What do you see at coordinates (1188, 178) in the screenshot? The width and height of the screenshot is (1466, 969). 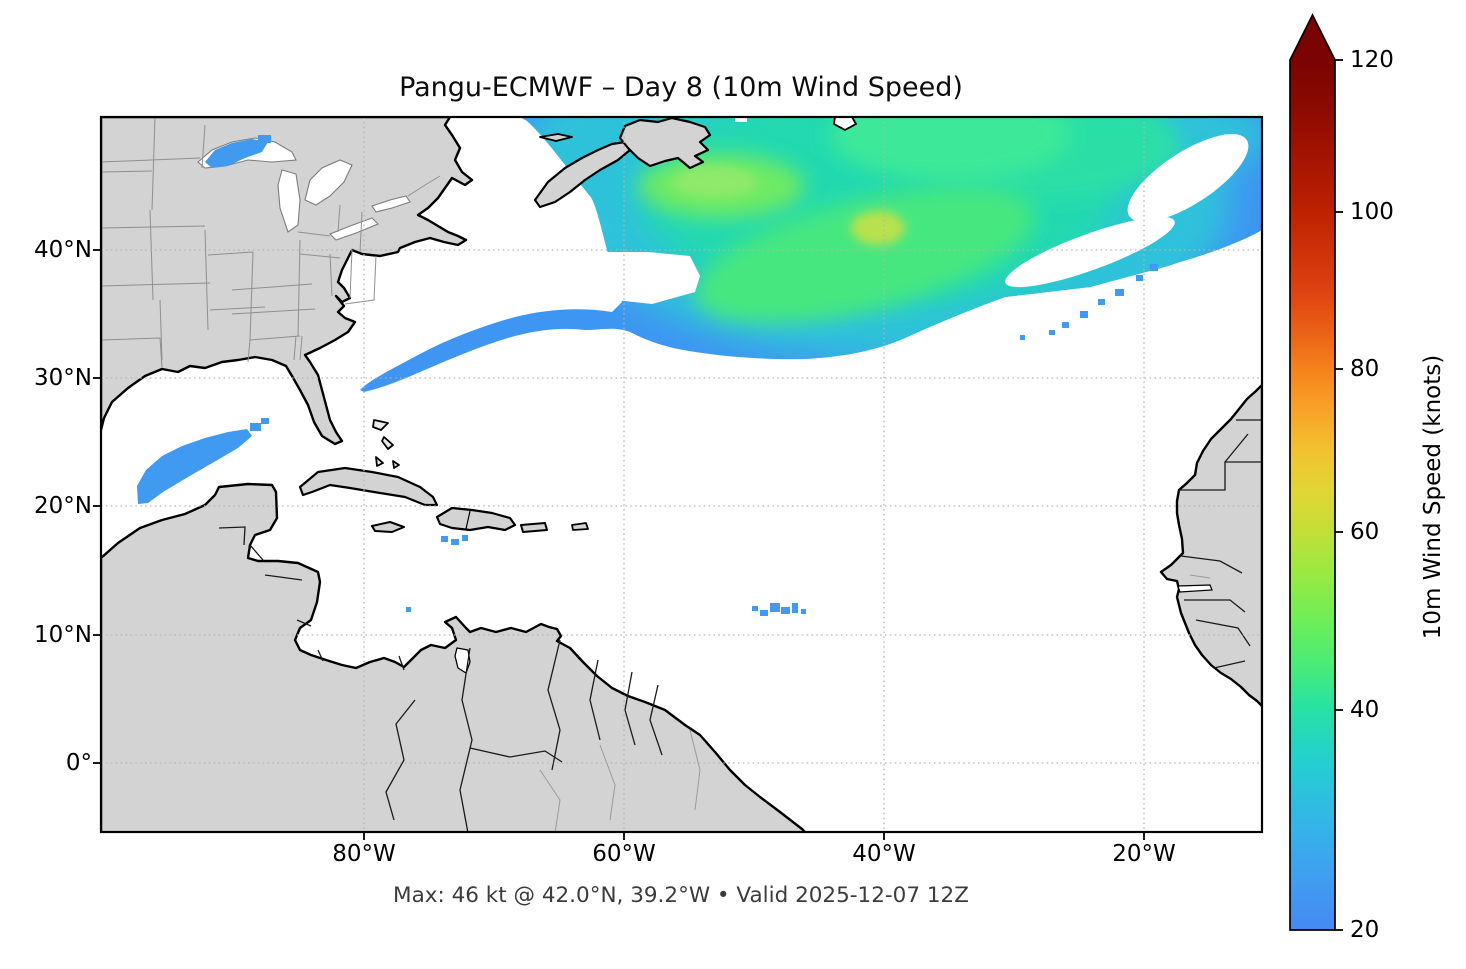 I see `calm-hole-northeast-atlantic` at bounding box center [1188, 178].